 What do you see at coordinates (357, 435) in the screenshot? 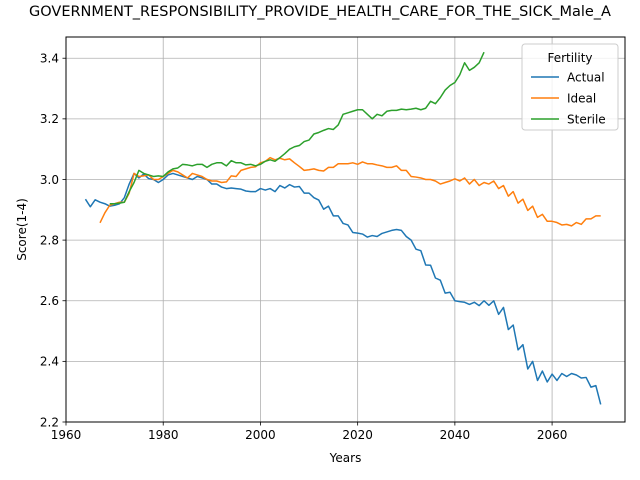
I see `x-tick-label: 2020` at bounding box center [357, 435].